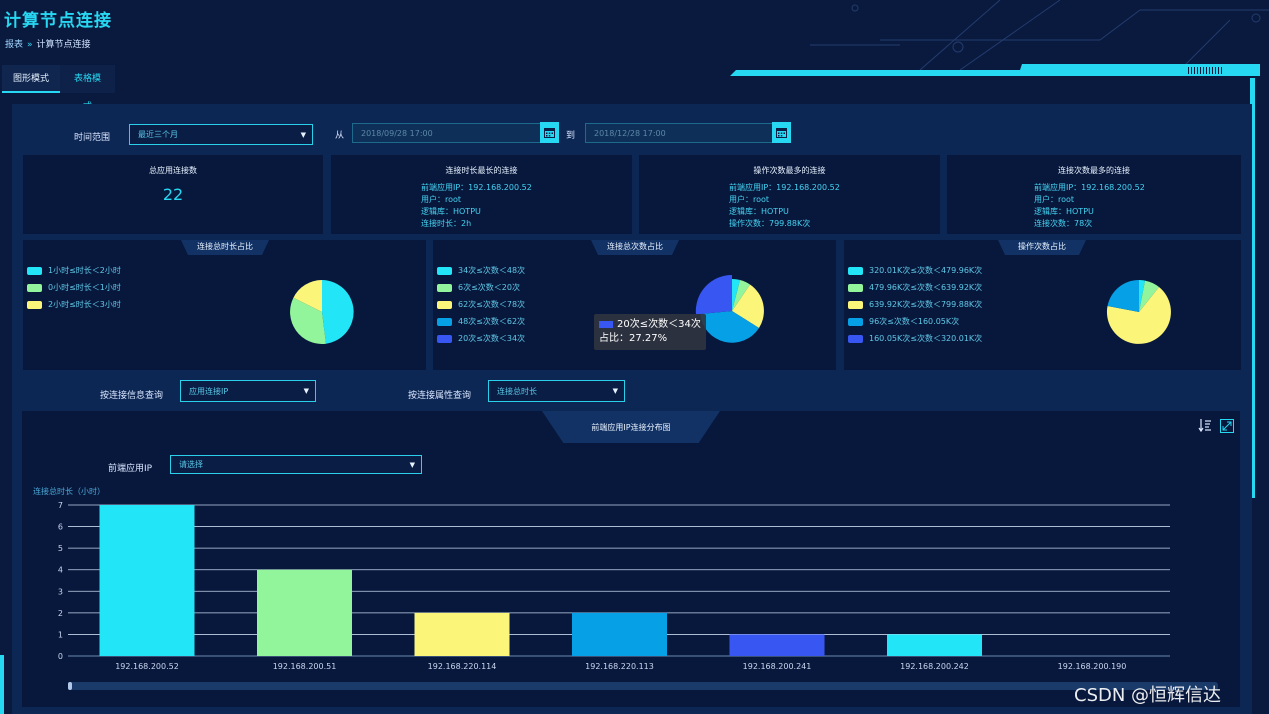 Image resolution: width=1269 pixels, height=714 pixels. Describe the element at coordinates (926, 270) in the screenshot. I see `legend-label: 320.01K次≤次数＜479.96K次` at that location.